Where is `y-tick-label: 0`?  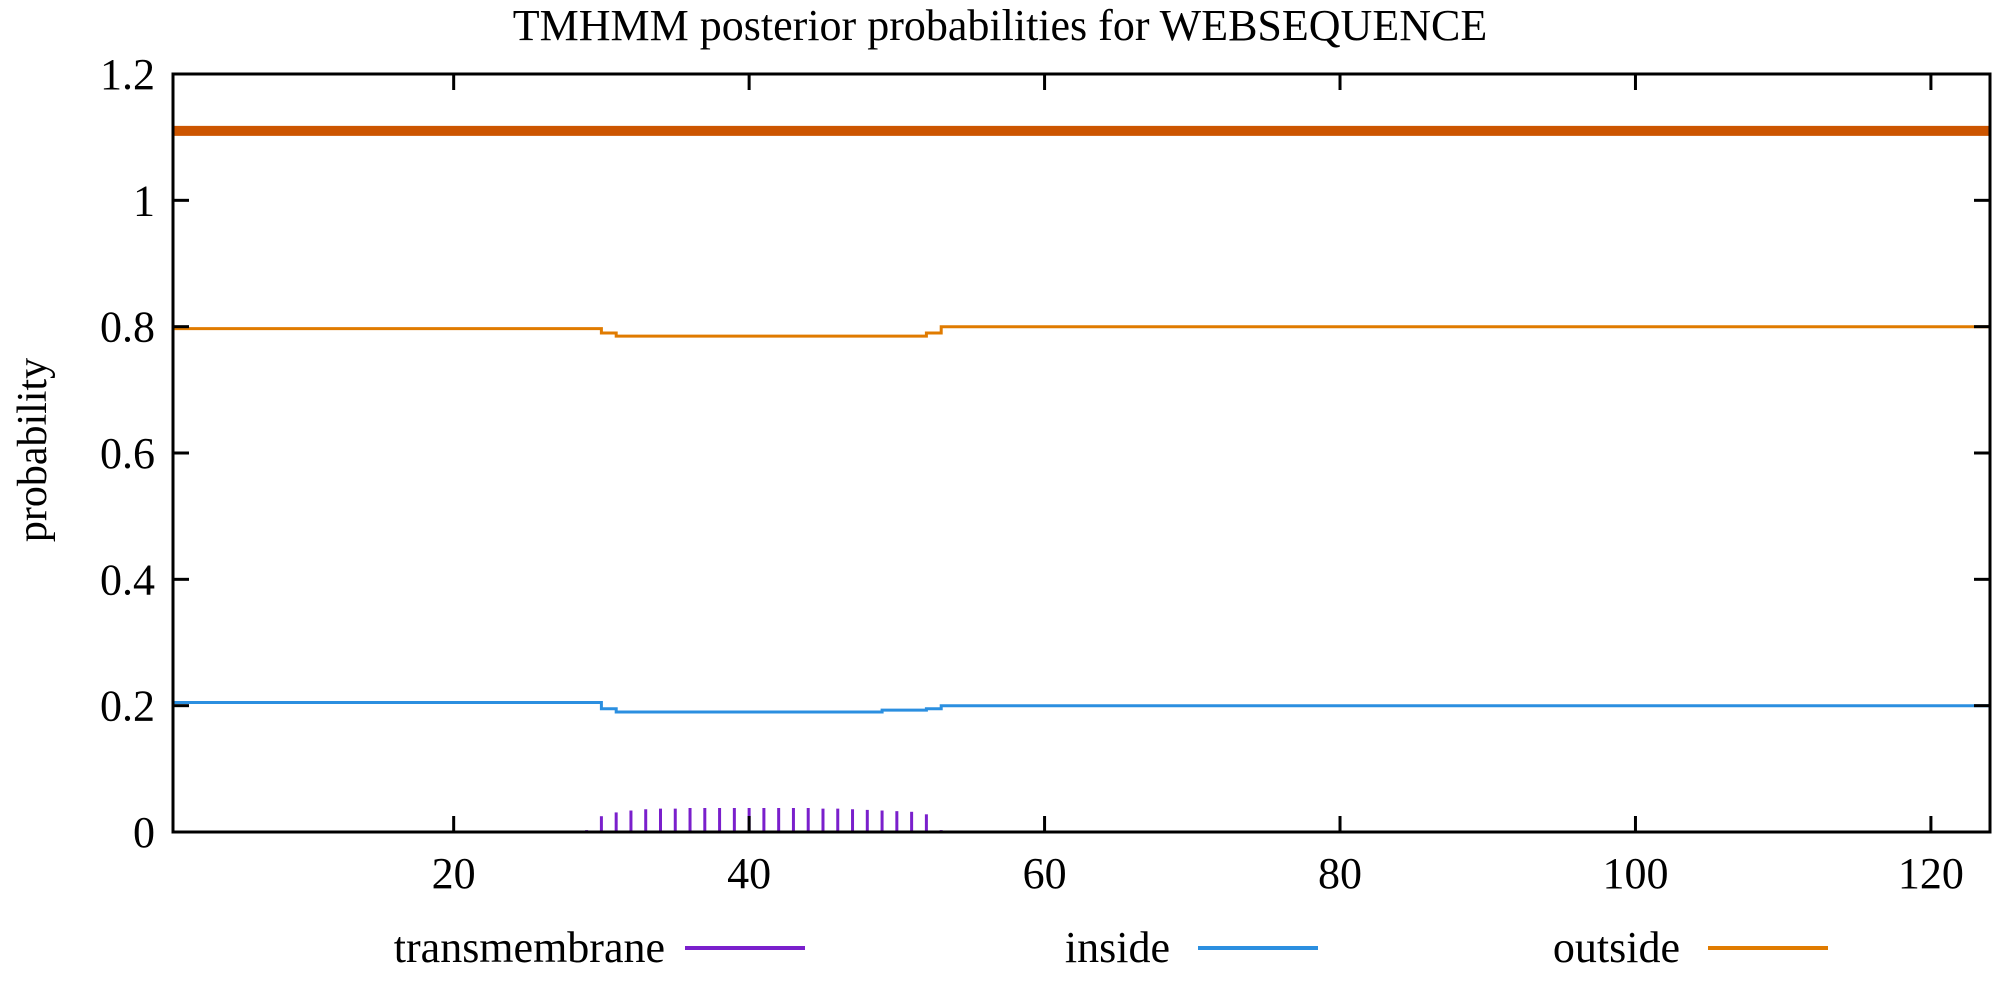 y-tick-label: 0 is located at coordinates (144, 832).